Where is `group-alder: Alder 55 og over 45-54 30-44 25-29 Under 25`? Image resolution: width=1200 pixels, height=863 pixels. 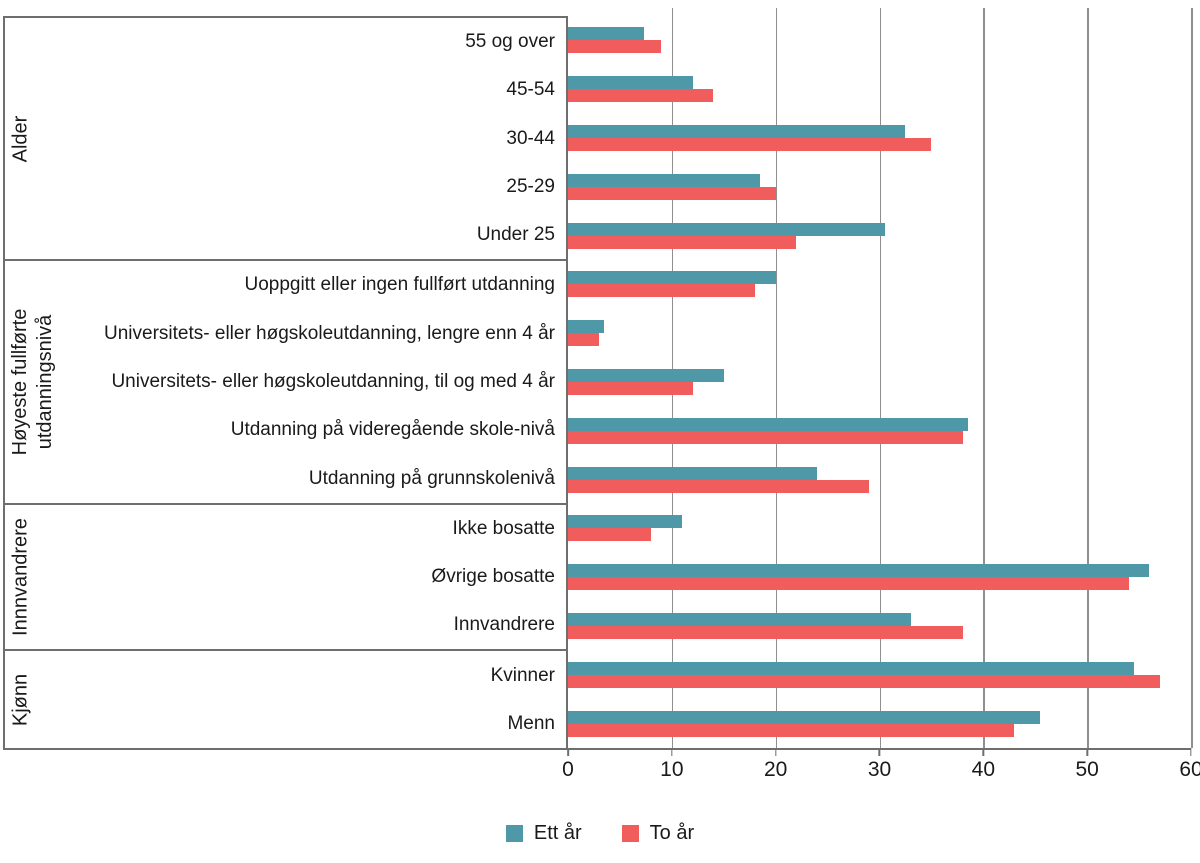 group-alder: Alder 55 og over 45-54 30-44 25-29 Under 25 is located at coordinates (285, 138).